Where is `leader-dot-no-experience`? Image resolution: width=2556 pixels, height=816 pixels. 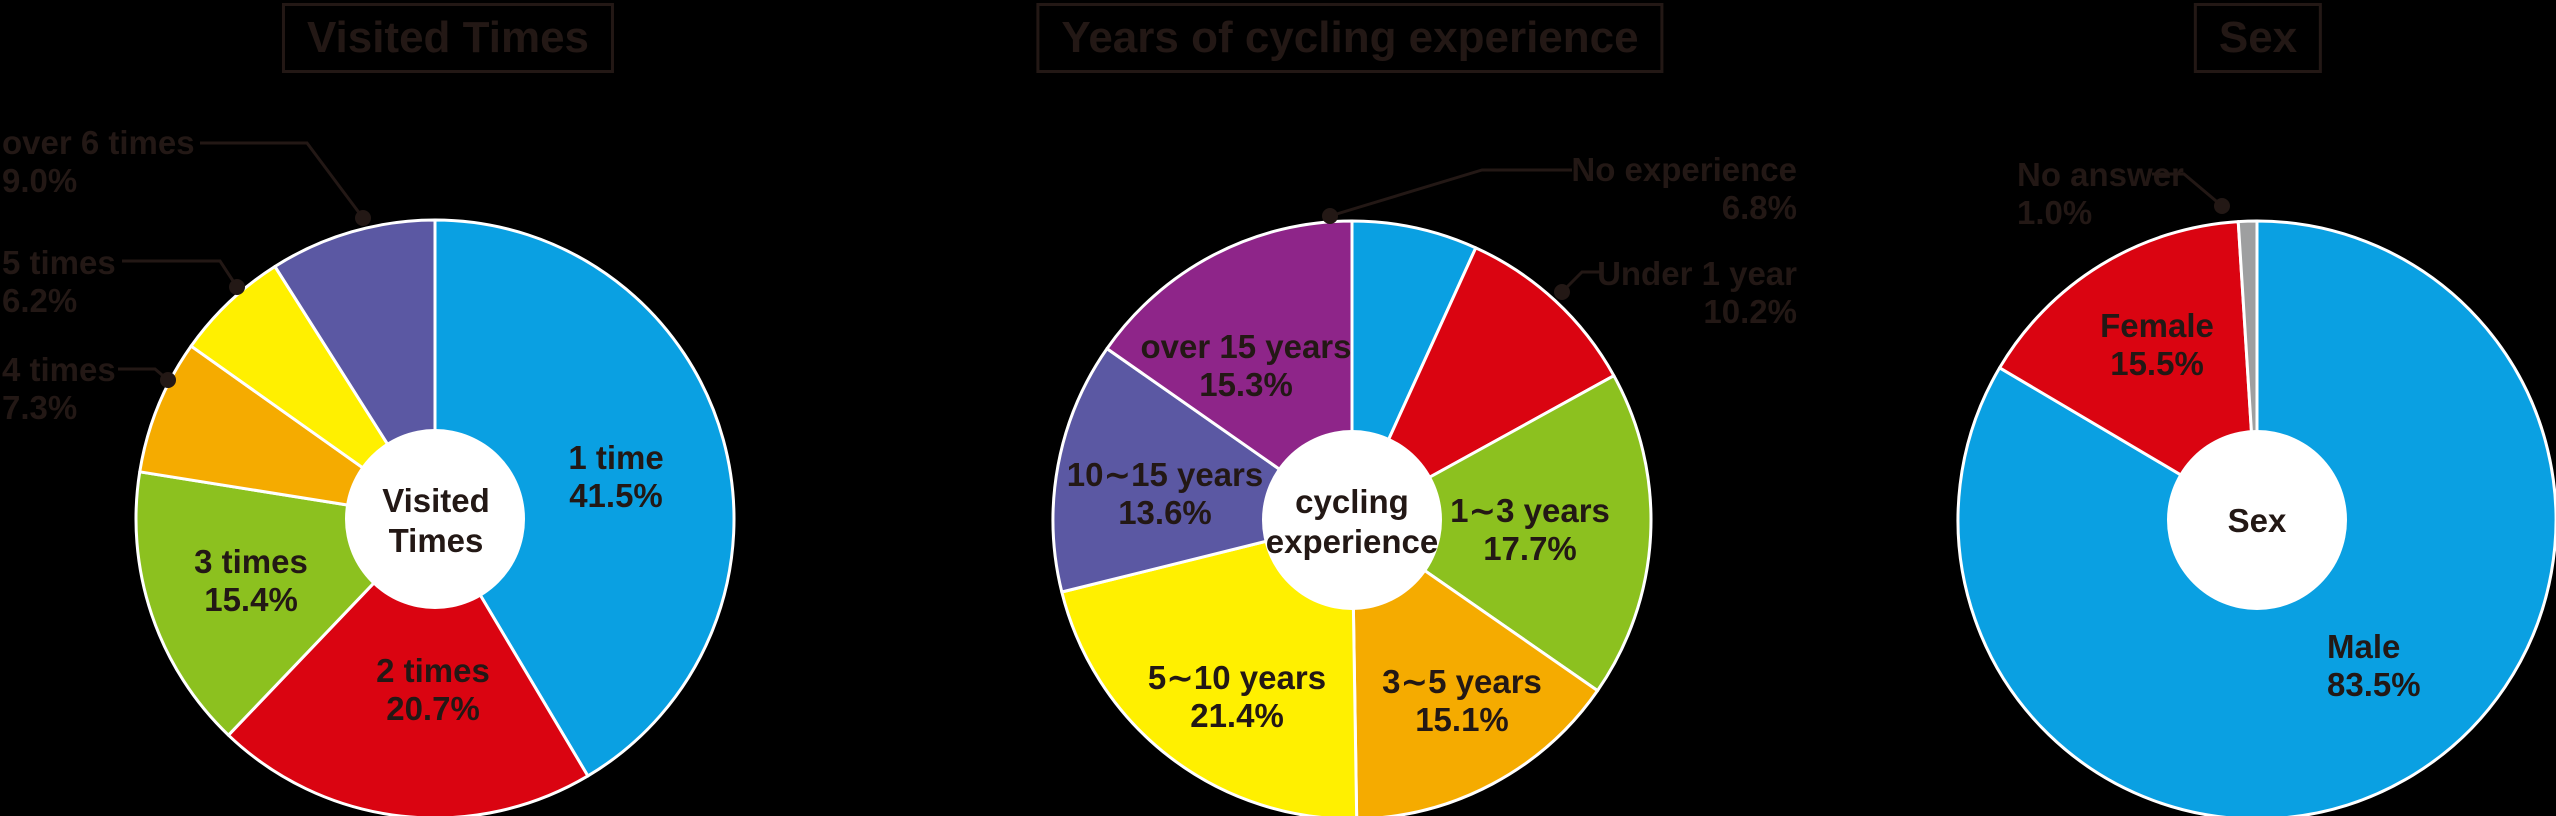 leader-dot-no-experience is located at coordinates (1330, 216).